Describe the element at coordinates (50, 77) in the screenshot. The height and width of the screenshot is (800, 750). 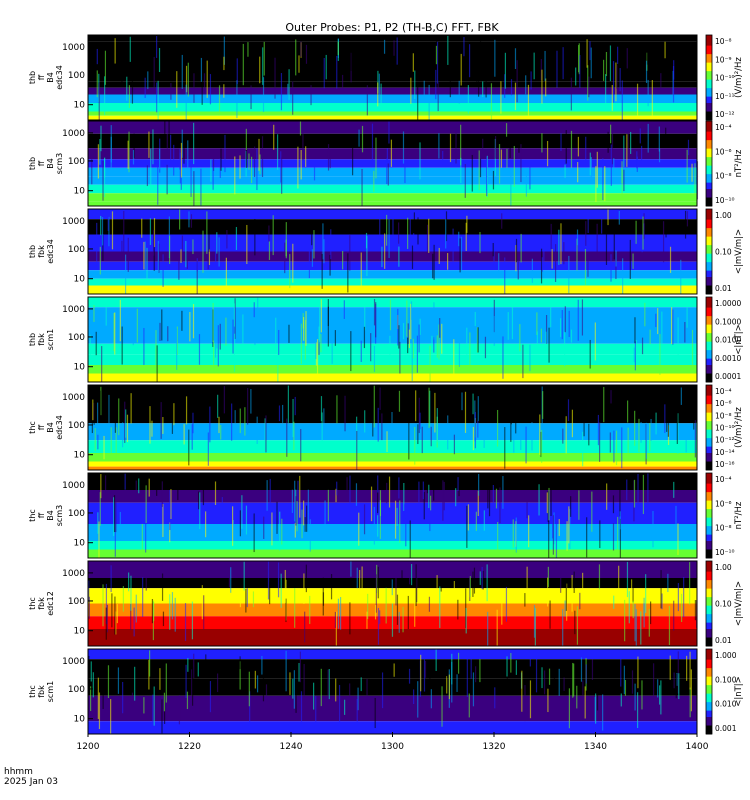
I see `y-axis-label-line: B4` at that location.